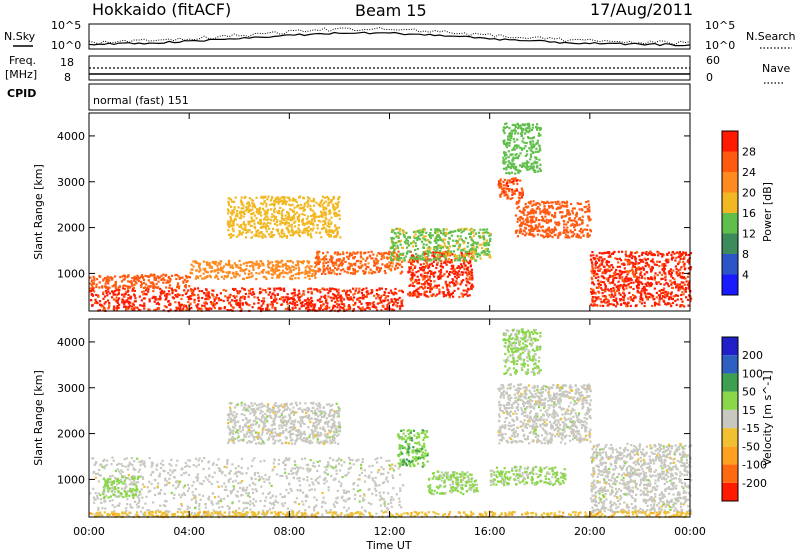 This screenshot has height=554, width=800. What do you see at coordinates (71, 182) in the screenshot?
I see `power-y-tick-label: 3000` at bounding box center [71, 182].